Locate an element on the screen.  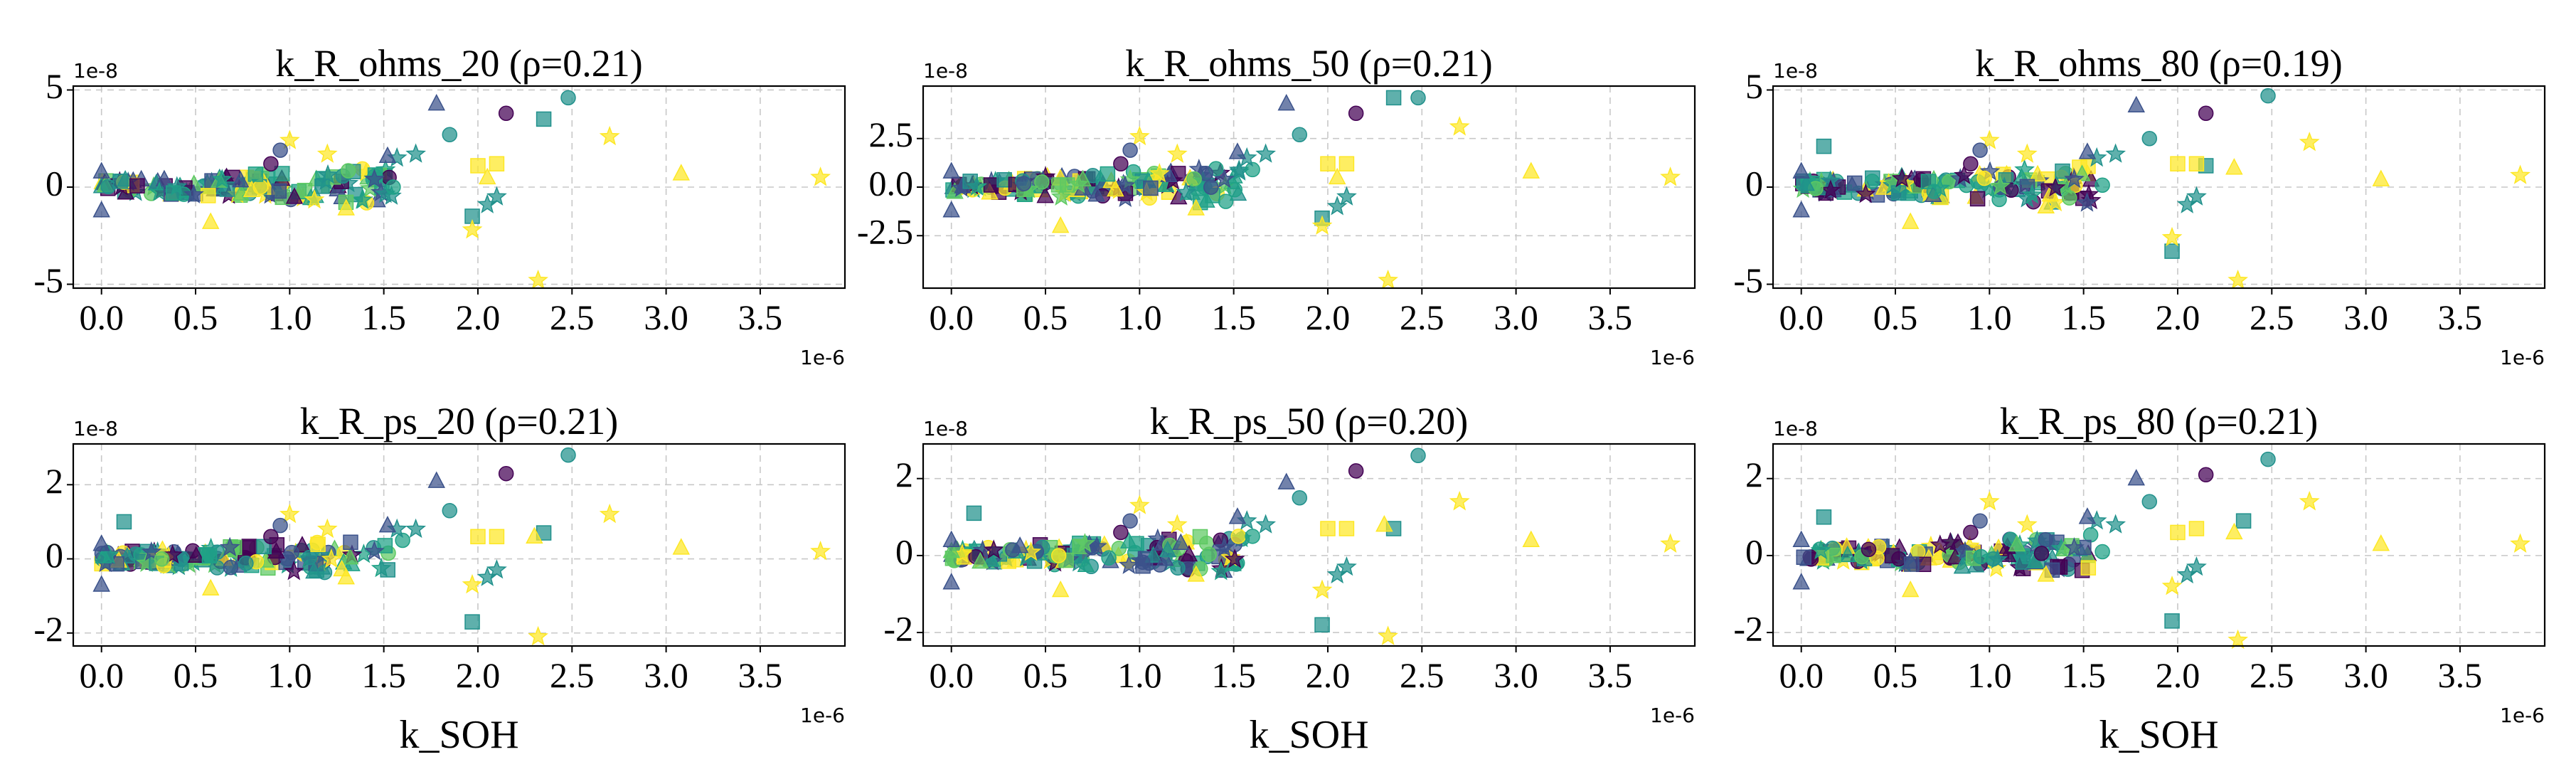
chart-title: k_R_ps_80 (ρ=0.21) is located at coordinates (2159, 421).